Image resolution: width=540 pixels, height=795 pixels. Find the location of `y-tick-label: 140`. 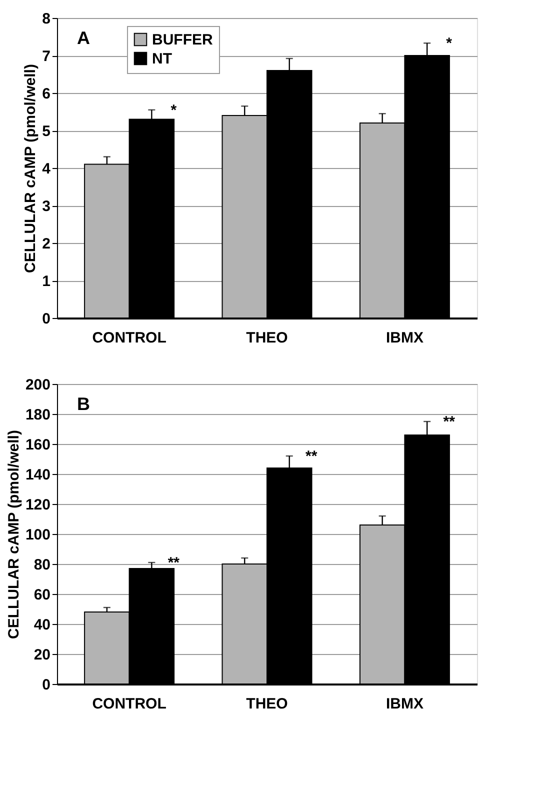

y-tick-label: 140 is located at coordinates (37, 475).